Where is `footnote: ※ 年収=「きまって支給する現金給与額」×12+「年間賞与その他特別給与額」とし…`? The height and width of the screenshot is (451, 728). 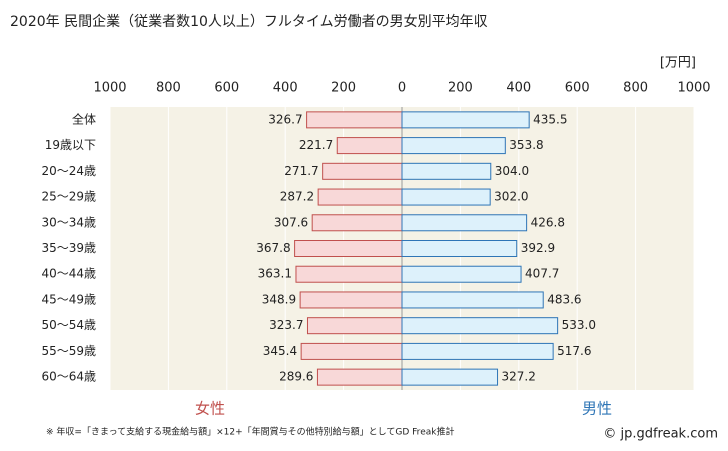 footnote: ※ 年収=「きまって支給する現金給与額」×12+「年間賞与その他特別給与額」とし… is located at coordinates (250, 432).